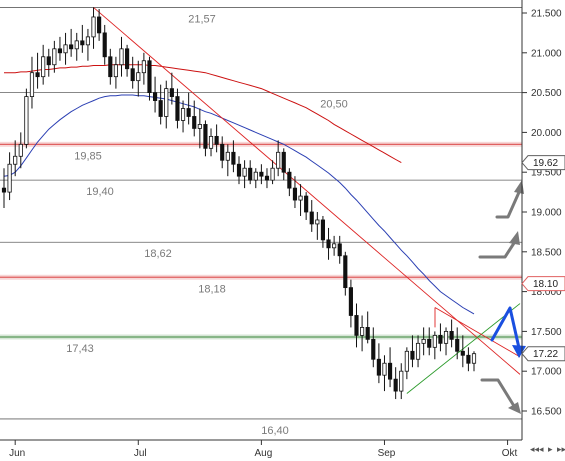 Image resolution: width=565 pixels, height=461 pixels. I want to click on scroll-button-label: ◂◂, so click(535, 450).